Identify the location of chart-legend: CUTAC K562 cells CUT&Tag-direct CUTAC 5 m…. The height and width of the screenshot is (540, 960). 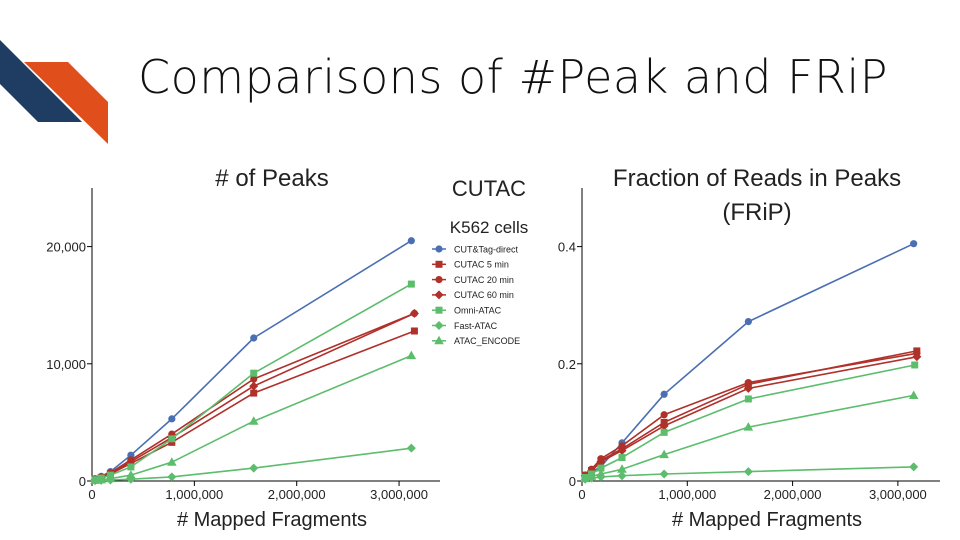
(480, 261).